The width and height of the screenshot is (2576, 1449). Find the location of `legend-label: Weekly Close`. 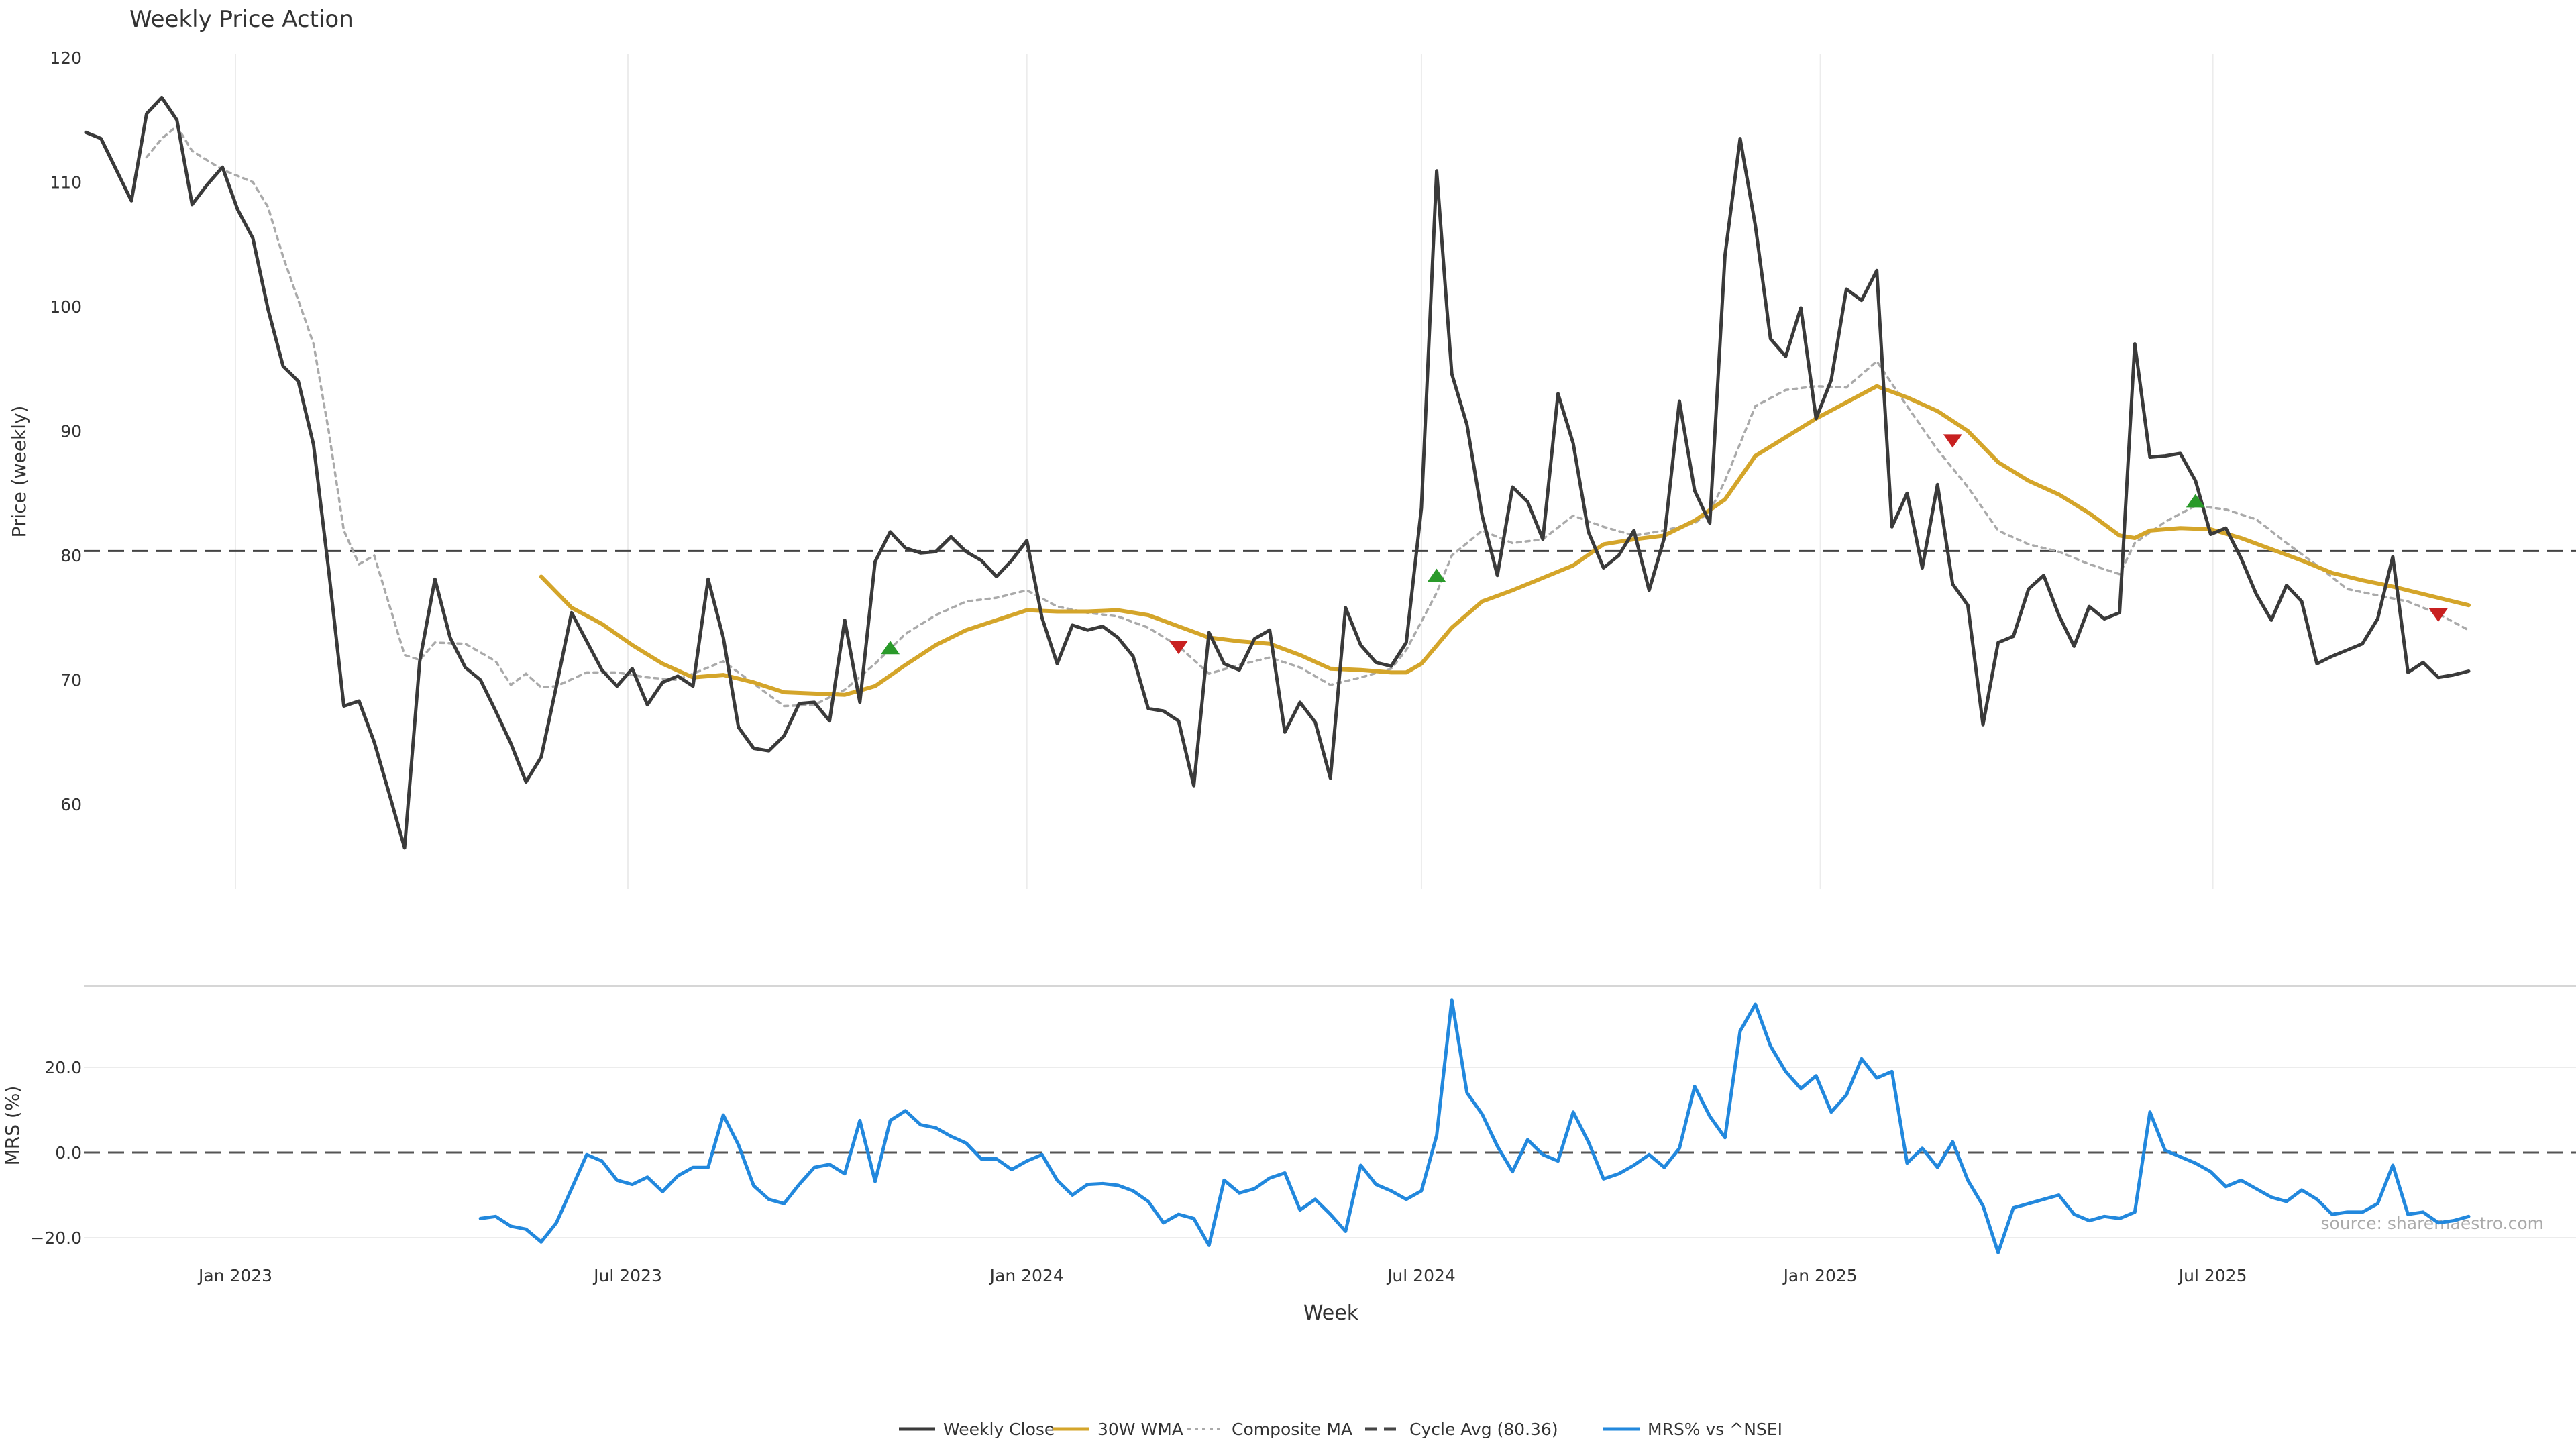

legend-label: Weekly Close is located at coordinates (999, 1429).